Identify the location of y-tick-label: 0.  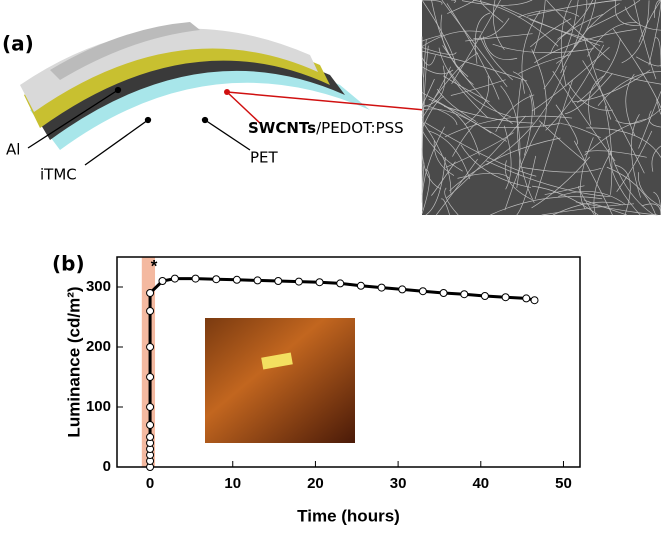
(107, 466).